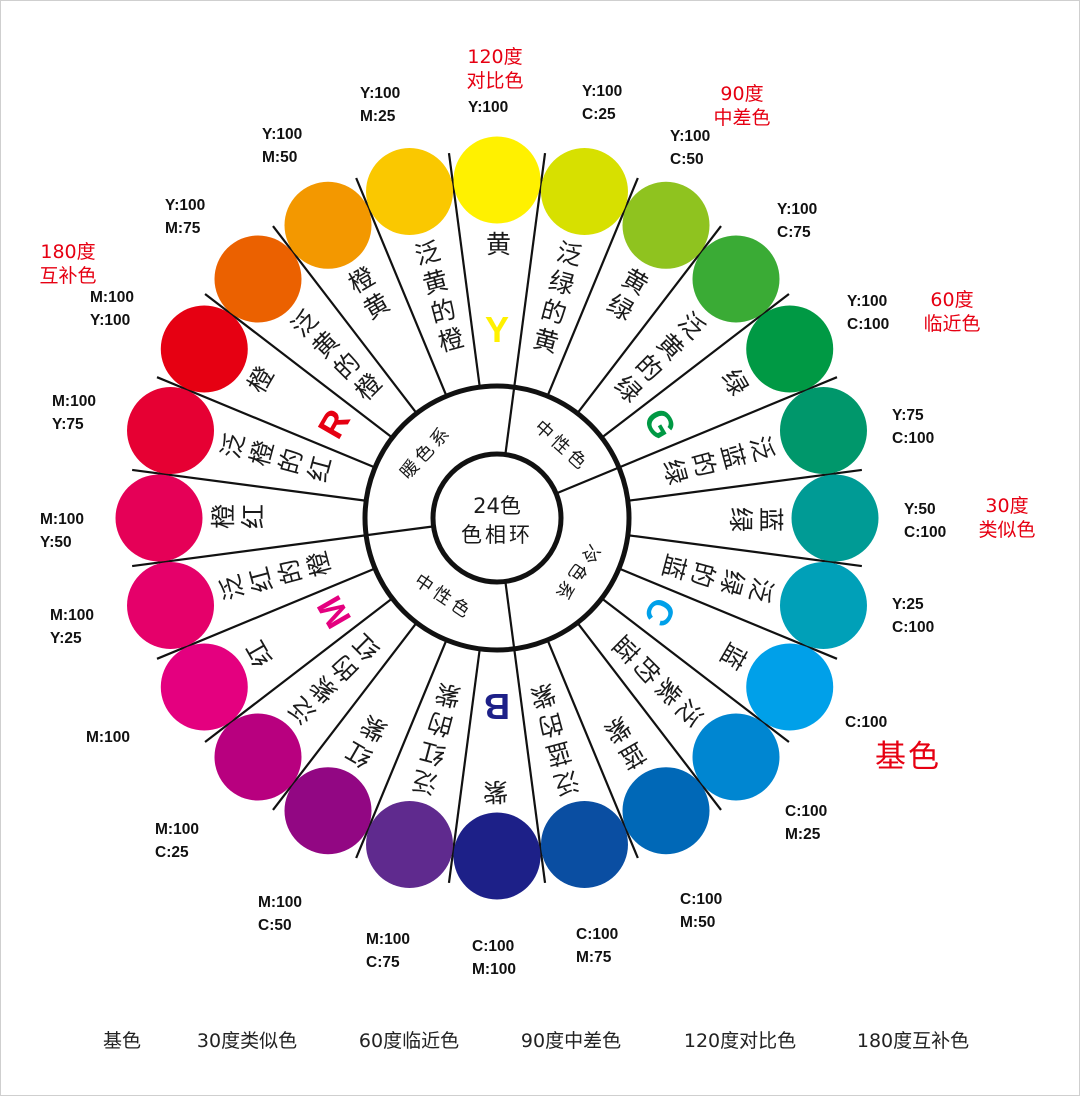 This screenshot has height=1096, width=1080. I want to click on segment-label: 泛红的橙, so click(277, 576).